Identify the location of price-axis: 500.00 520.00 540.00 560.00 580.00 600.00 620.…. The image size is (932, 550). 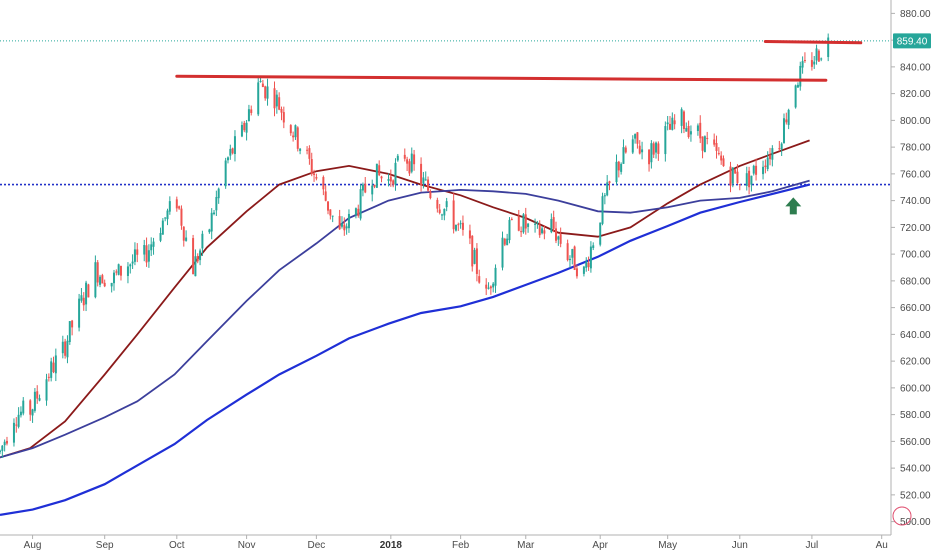
(911, 268).